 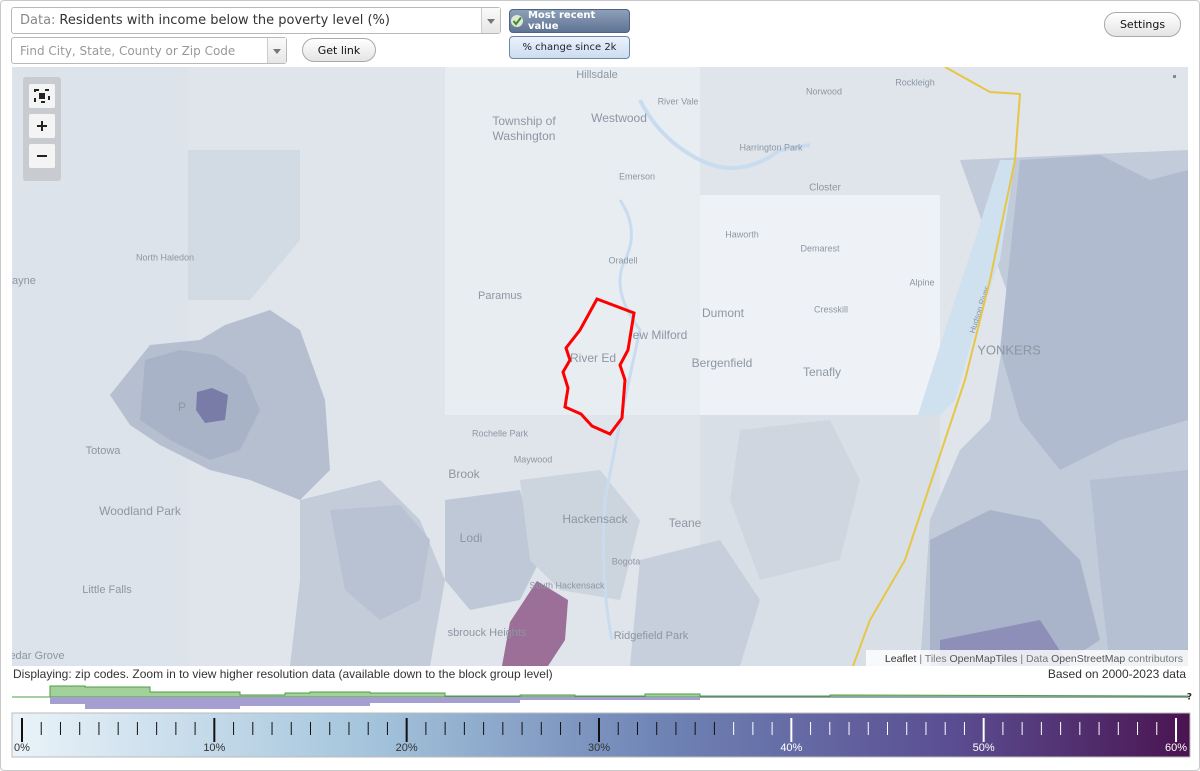 I want to click on check-icon, so click(x=517, y=21).